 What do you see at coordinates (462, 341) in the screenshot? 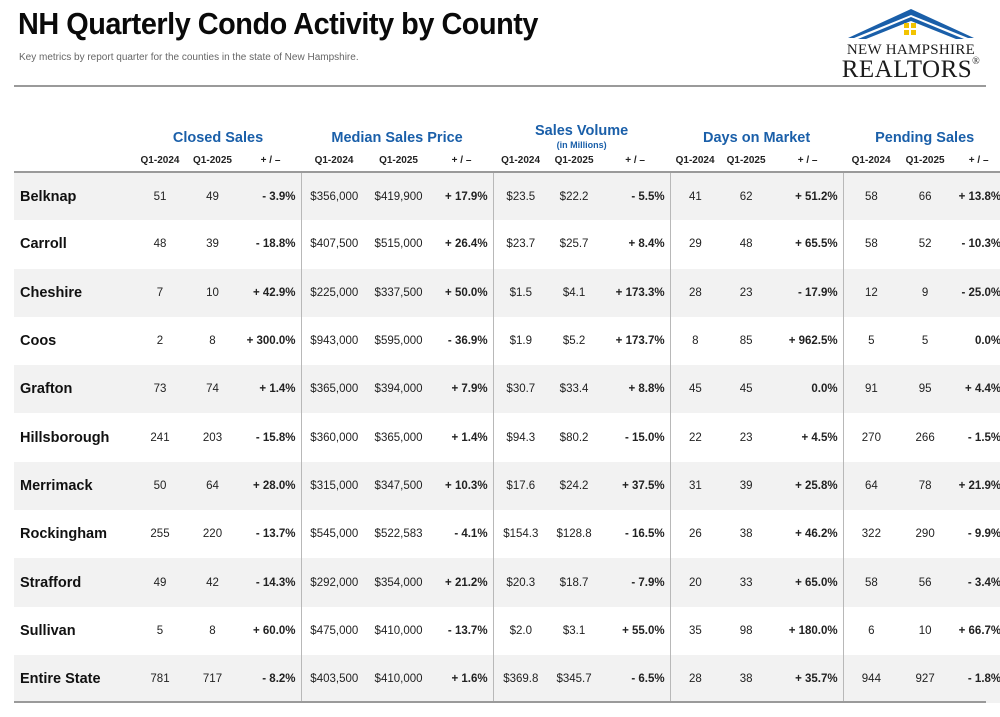
I see `change-cell: - 36.9%` at bounding box center [462, 341].